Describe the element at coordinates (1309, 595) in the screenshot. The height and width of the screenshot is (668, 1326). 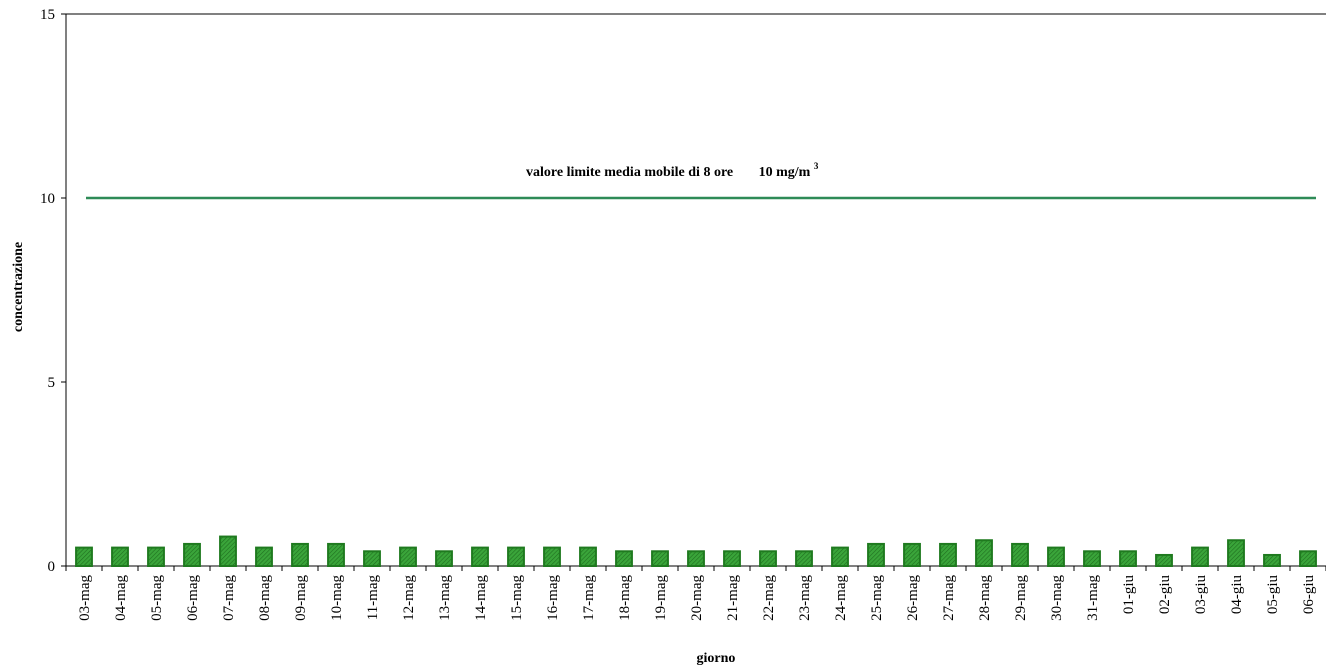
I see `x-tick-label: 06-giu` at that location.